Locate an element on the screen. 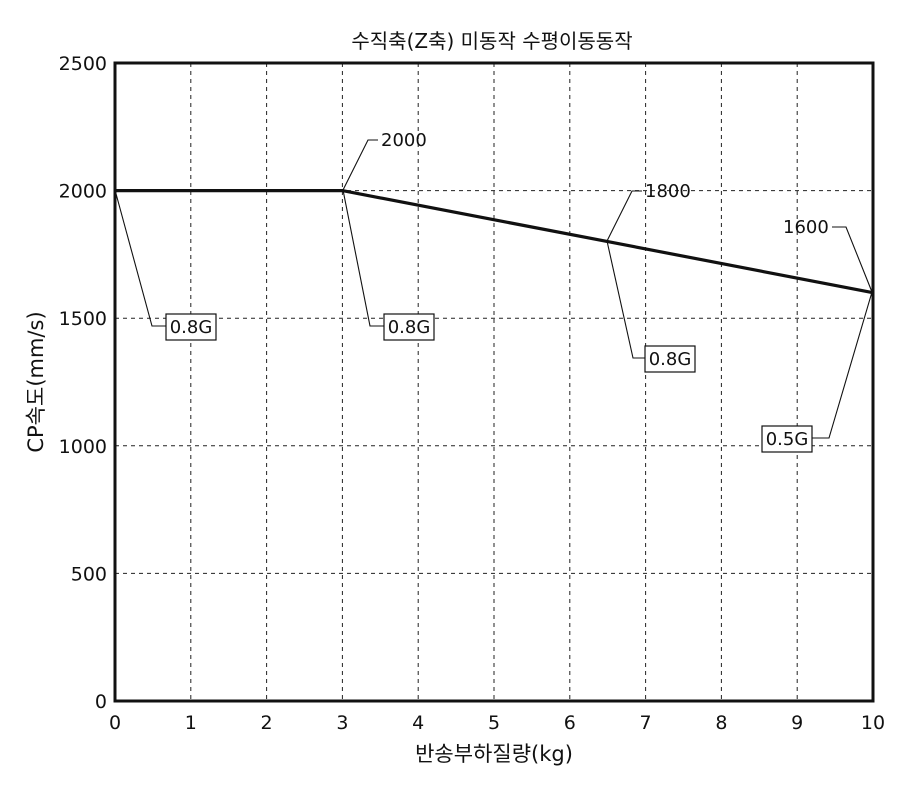 Image resolution: width=911 pixels, height=793 pixels. y-tick-label: 1500 is located at coordinates (83, 319).